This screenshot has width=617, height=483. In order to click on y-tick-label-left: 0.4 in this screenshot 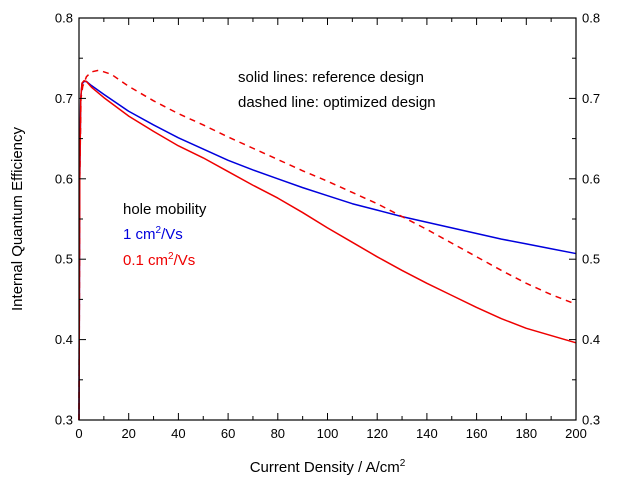, I will do `click(64, 339)`.